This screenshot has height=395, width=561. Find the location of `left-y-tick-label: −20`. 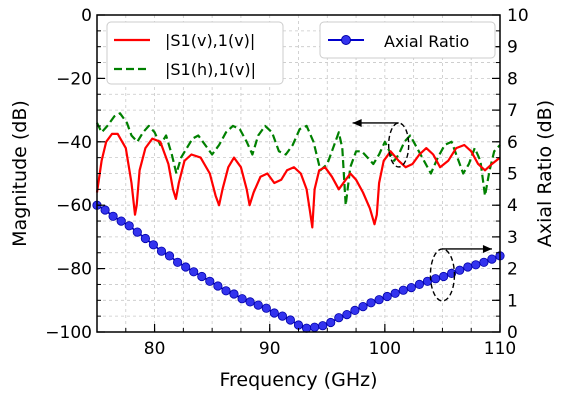

left-y-tick-label: −20 is located at coordinates (74, 79).